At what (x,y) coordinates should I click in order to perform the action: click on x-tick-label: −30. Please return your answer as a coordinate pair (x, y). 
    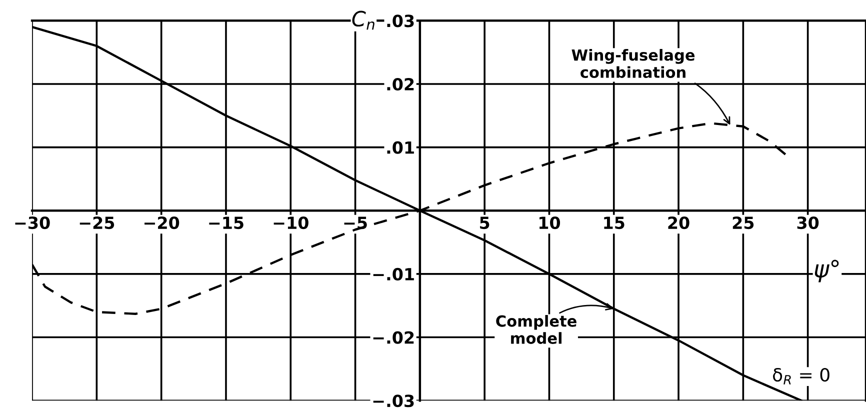
    Looking at the image, I should click on (32, 223).